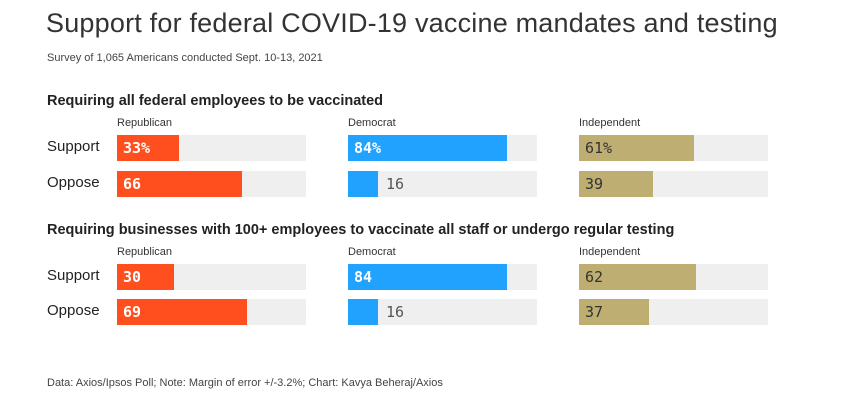 The image size is (868, 414). What do you see at coordinates (594, 184) in the screenshot?
I see `data-label: 39` at bounding box center [594, 184].